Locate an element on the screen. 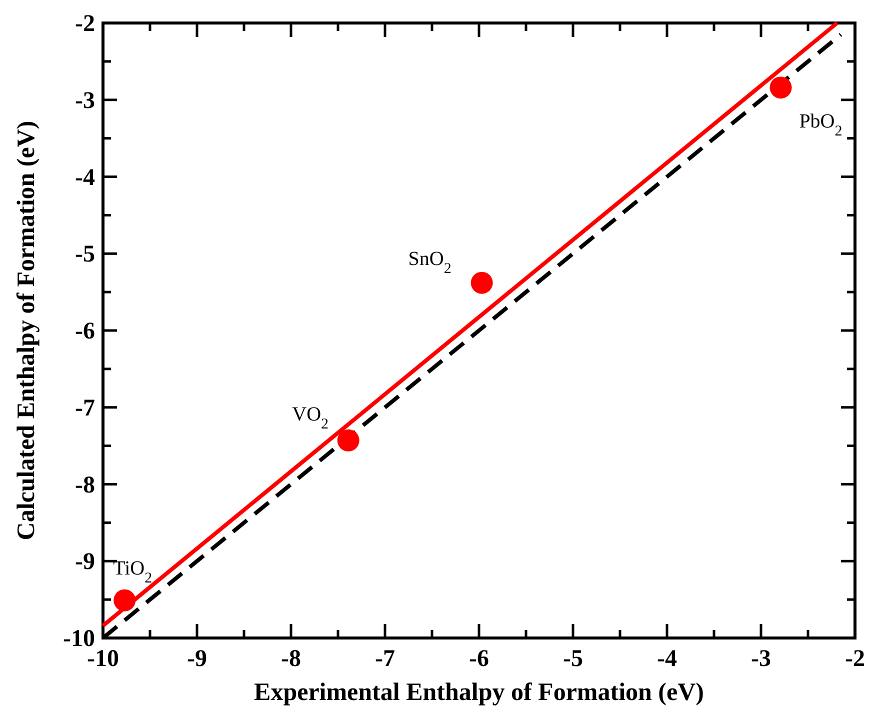 This screenshot has height=712, width=873. x-tick-label: -9 is located at coordinates (197, 659).